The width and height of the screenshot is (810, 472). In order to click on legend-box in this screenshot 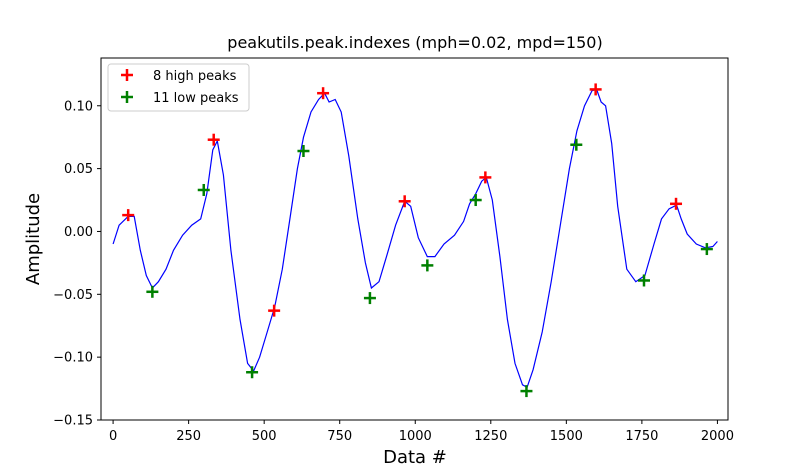, I will do `click(178, 87)`.